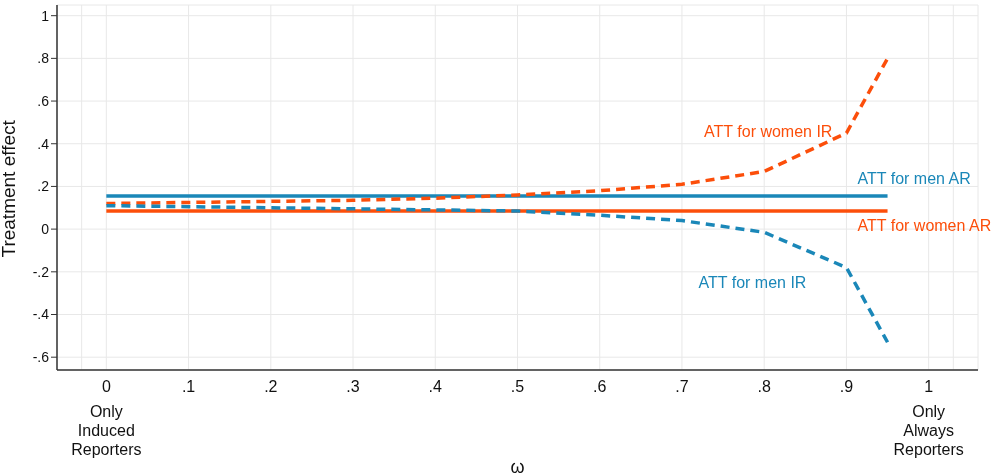  Describe the element at coordinates (353, 386) in the screenshot. I see `x-tick-label: .3` at that location.